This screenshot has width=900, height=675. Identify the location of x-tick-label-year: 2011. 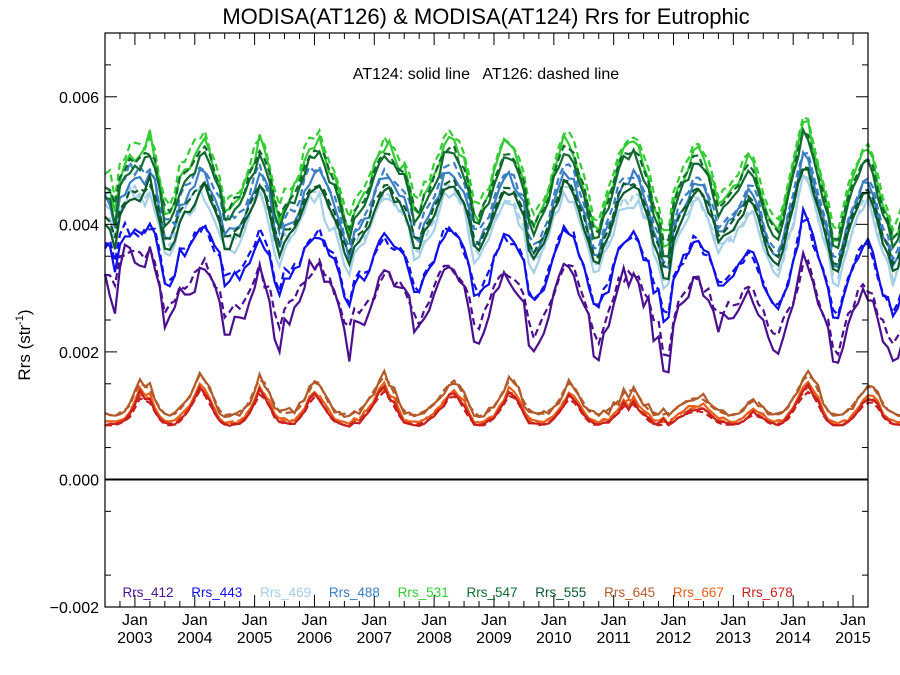
(613, 638).